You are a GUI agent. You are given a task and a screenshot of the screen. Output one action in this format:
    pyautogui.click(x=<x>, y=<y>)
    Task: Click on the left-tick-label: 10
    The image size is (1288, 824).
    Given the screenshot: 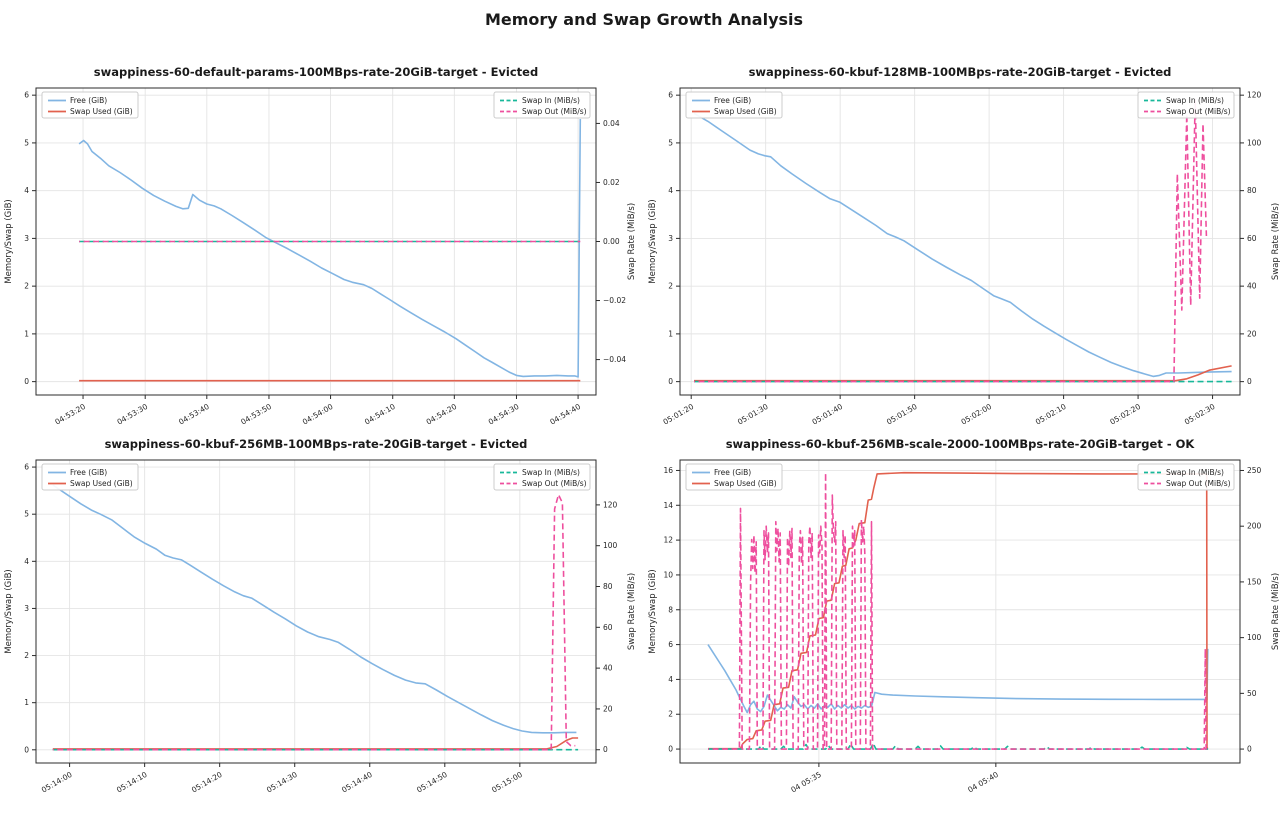 What is the action you would take?
    pyautogui.click(x=668, y=574)
    